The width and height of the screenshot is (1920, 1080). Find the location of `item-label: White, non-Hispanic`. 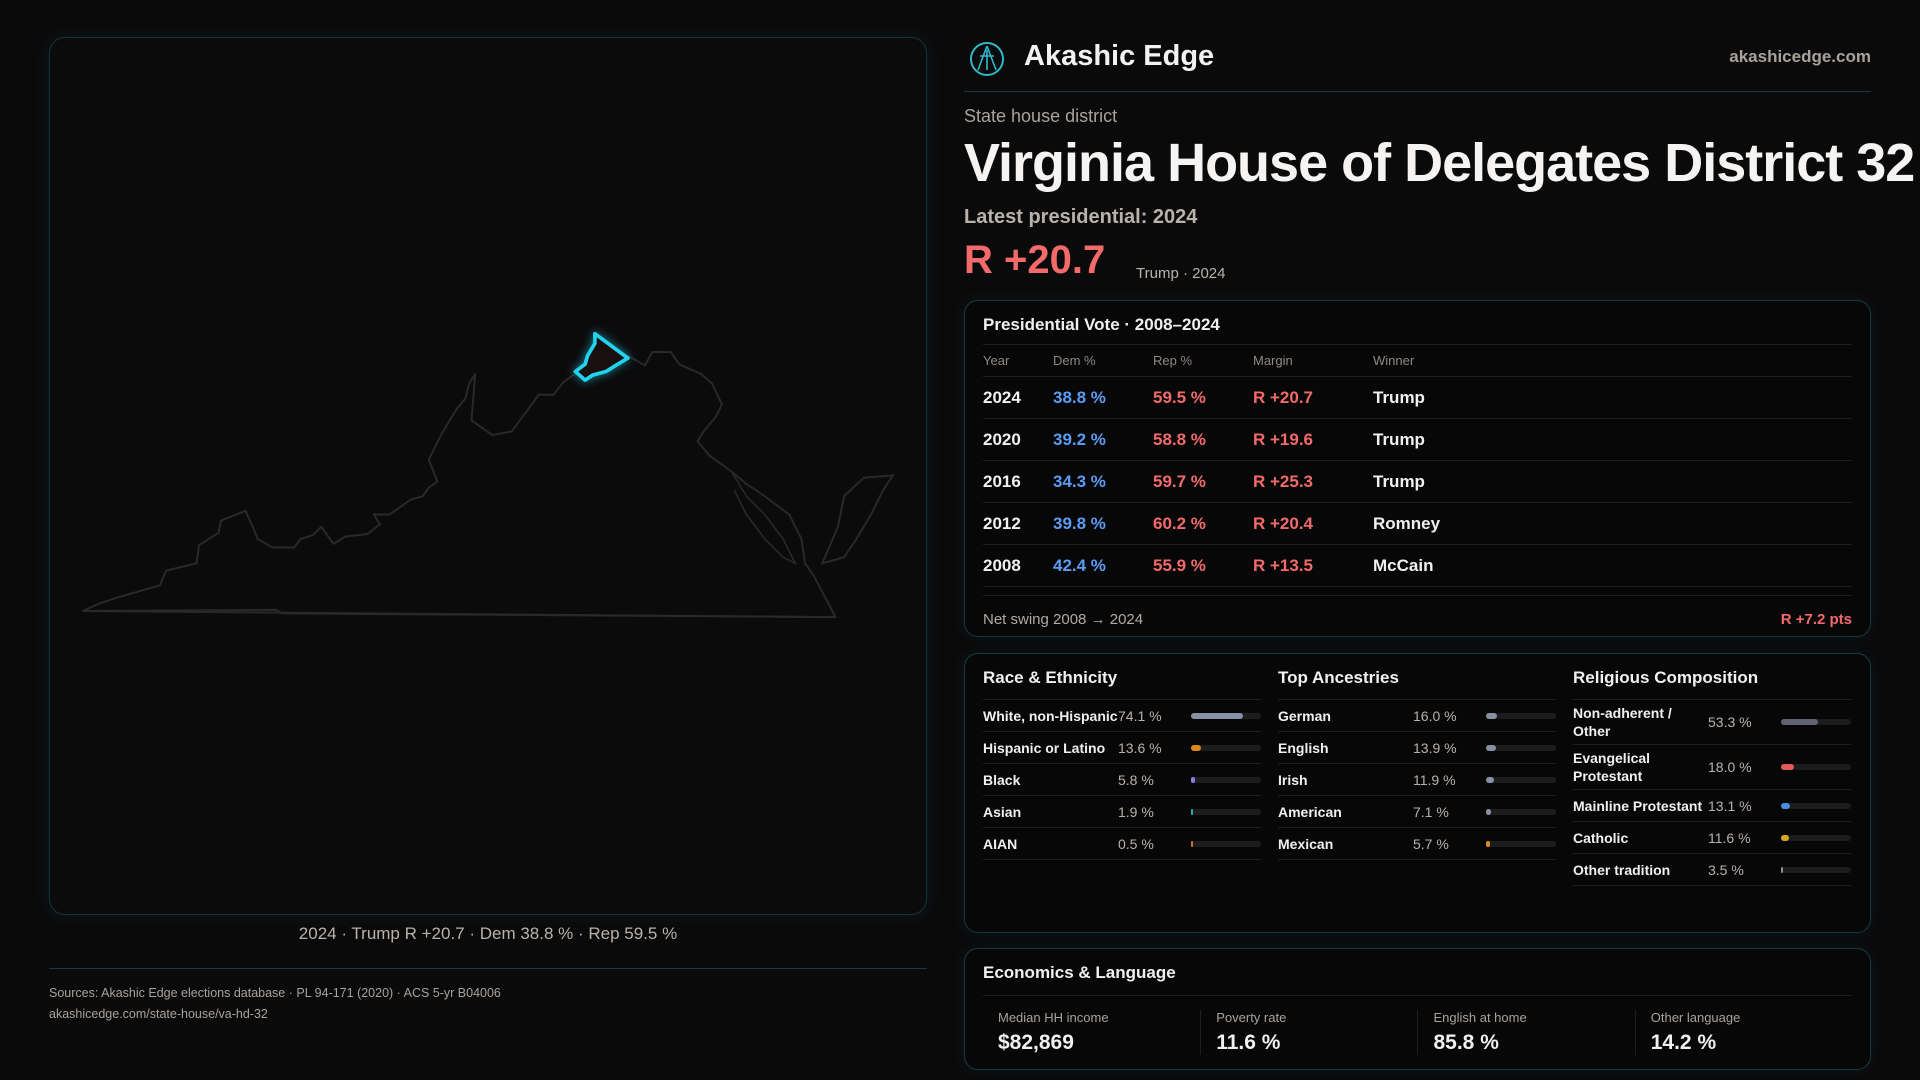

item-label: White, non-Hispanic is located at coordinates (1050, 715).